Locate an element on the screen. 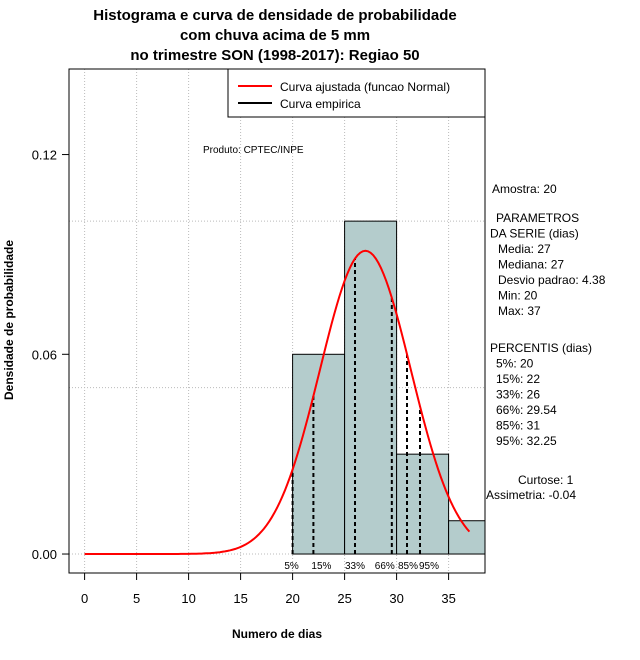 The height and width of the screenshot is (660, 640). x-tick-label: 0 is located at coordinates (84, 598).